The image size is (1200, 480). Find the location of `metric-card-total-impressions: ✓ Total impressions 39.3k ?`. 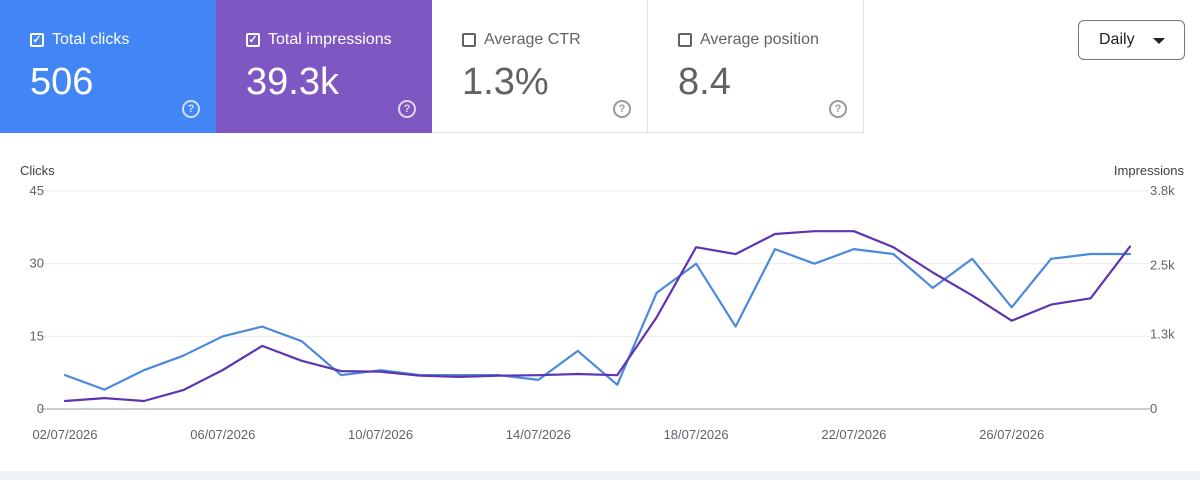

metric-card-total-impressions: ✓ Total impressions 39.3k ? is located at coordinates (324, 66).